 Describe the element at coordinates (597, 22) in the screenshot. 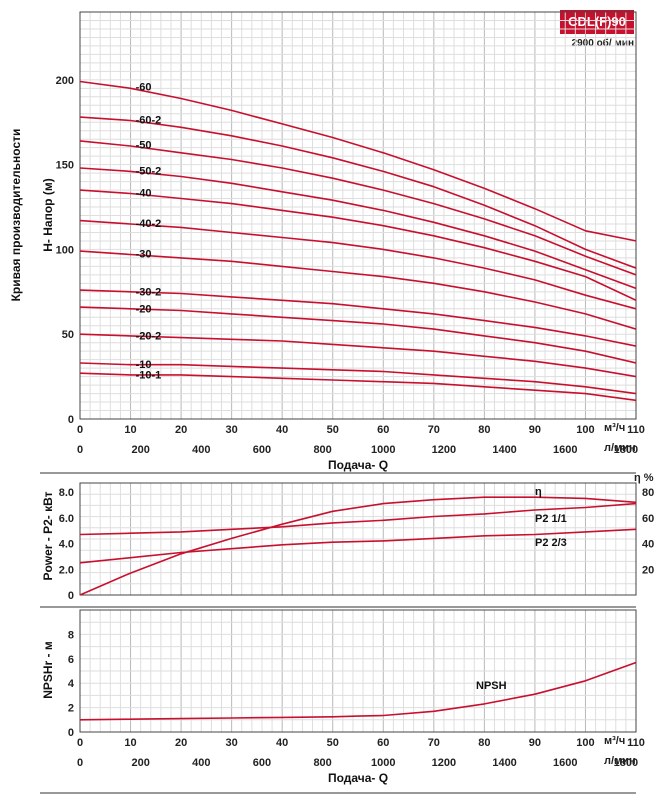

I see `model-badge: CDL(F)90` at that location.